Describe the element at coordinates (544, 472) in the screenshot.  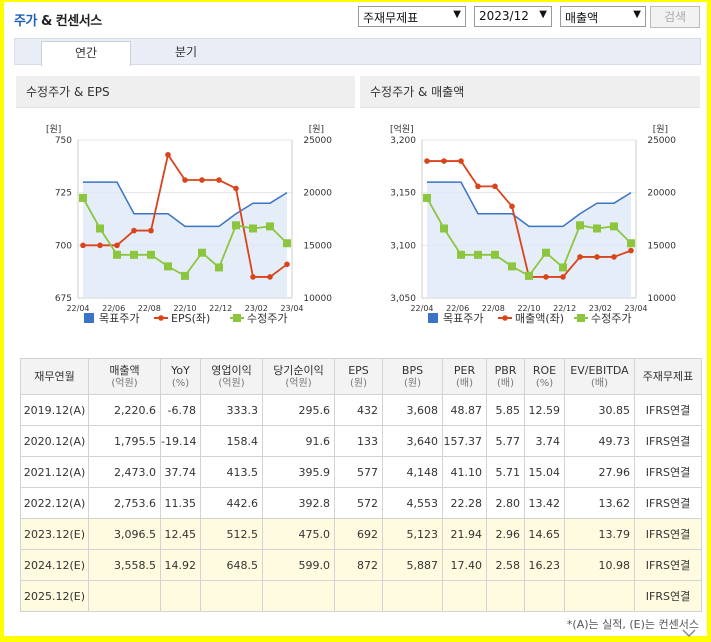
I see `table-cell: 15.04` at that location.